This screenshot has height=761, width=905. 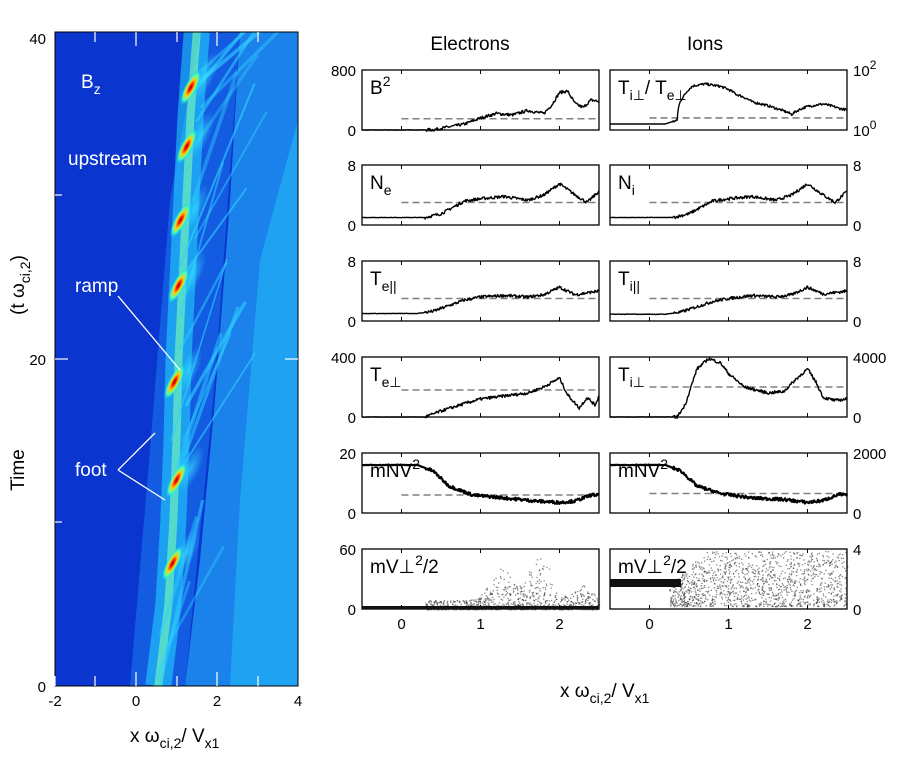 I want to click on x-tick-label: 0, so click(x=649, y=624).